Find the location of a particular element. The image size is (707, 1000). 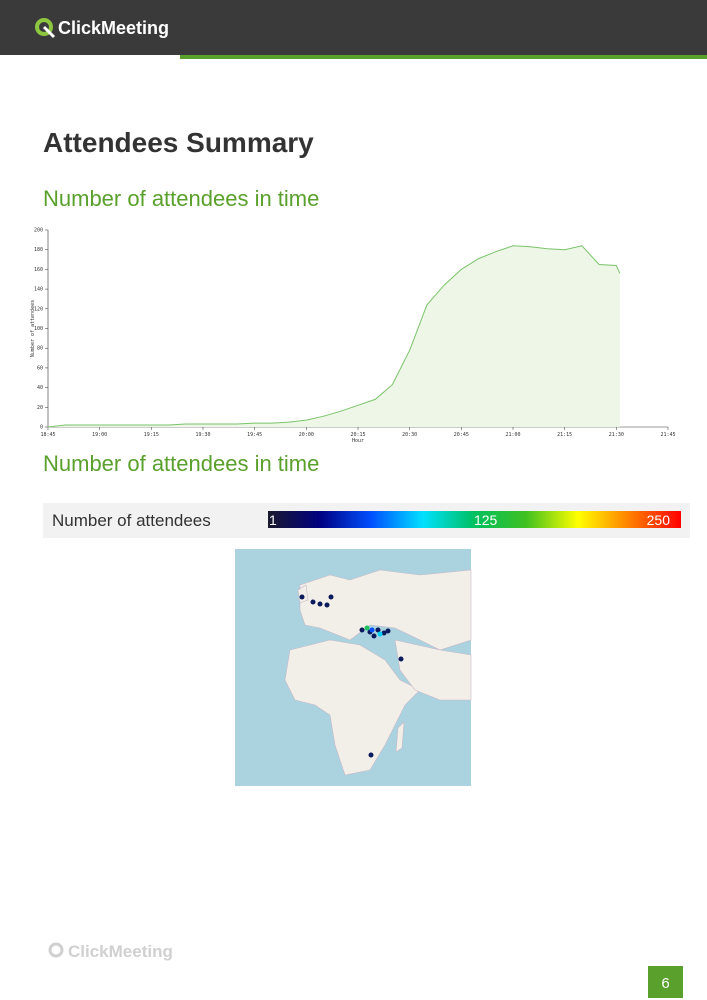

colorbar-tick-label: 125 is located at coordinates (486, 520).